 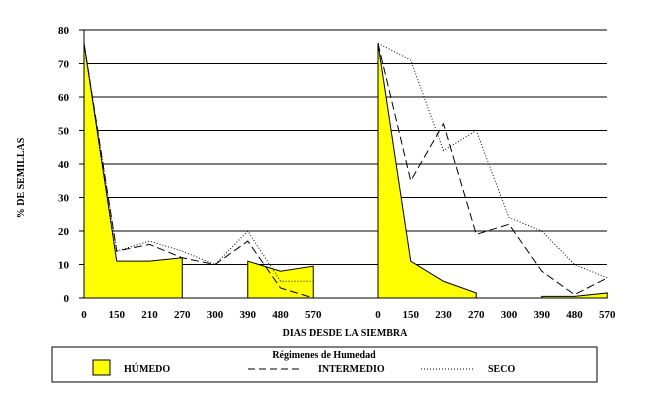 What do you see at coordinates (117, 315) in the screenshot?
I see `x-tick-label-p1-1: 150` at bounding box center [117, 315].